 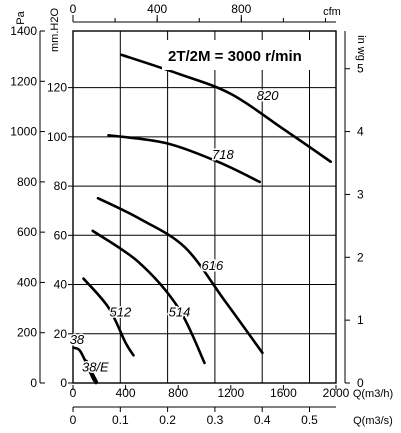 I want to click on curve-label-38: 38, so click(x=77, y=339).